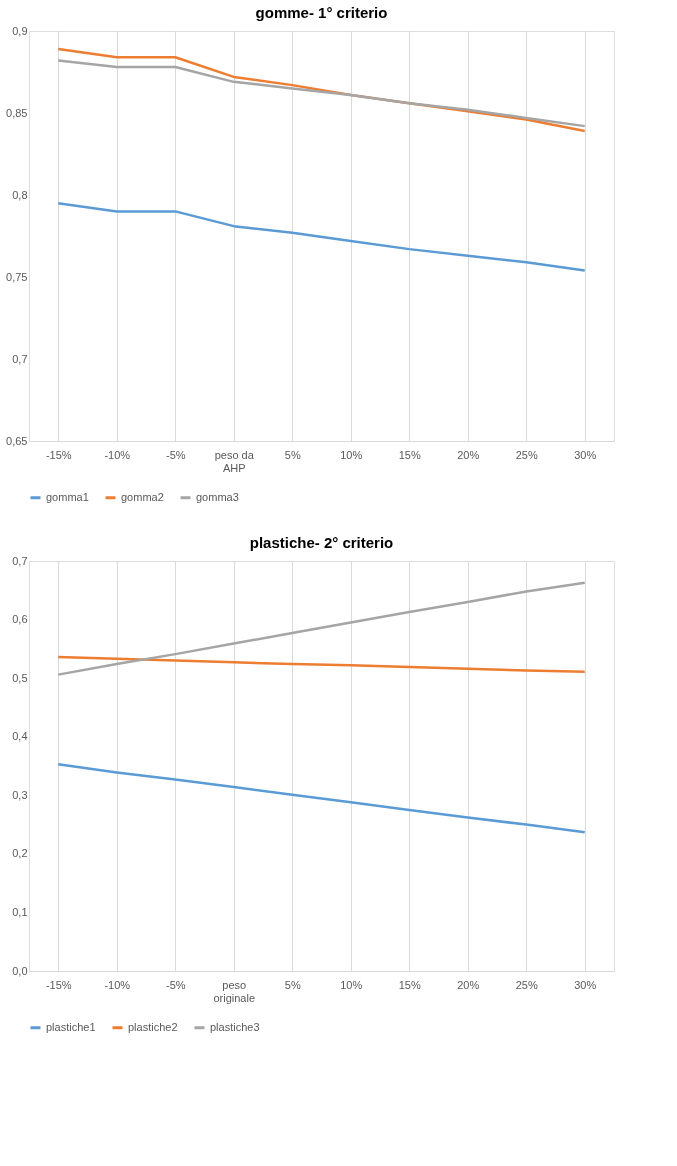 The height and width of the screenshot is (1166, 677). What do you see at coordinates (321, 542) in the screenshot?
I see `chart-title: plastiche- 2° criterio` at bounding box center [321, 542].